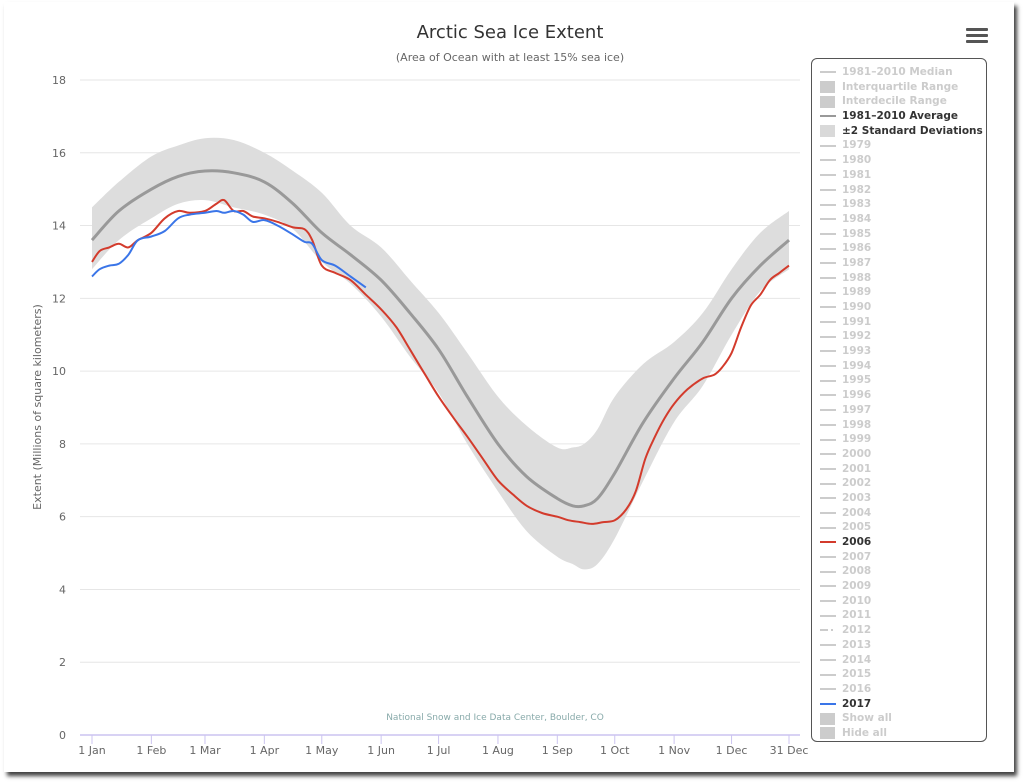 Image resolution: width=1024 pixels, height=784 pixels. Describe the element at coordinates (899, 704) in the screenshot. I see `legend-item-2017: 2017` at that location.